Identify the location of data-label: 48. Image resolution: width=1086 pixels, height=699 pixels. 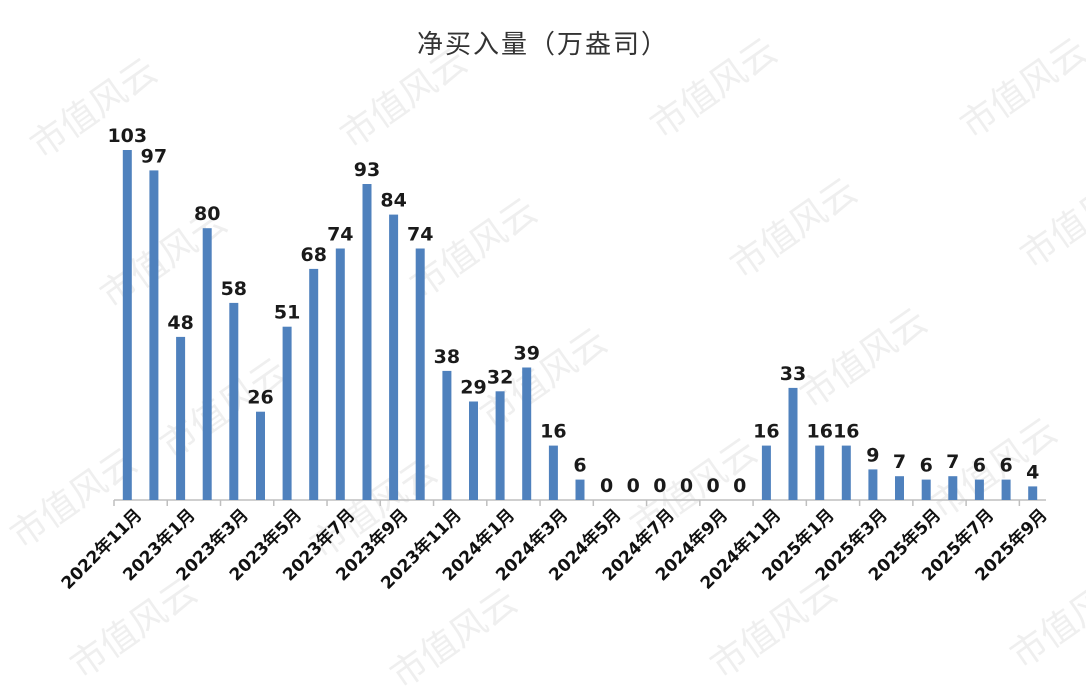
(180, 323).